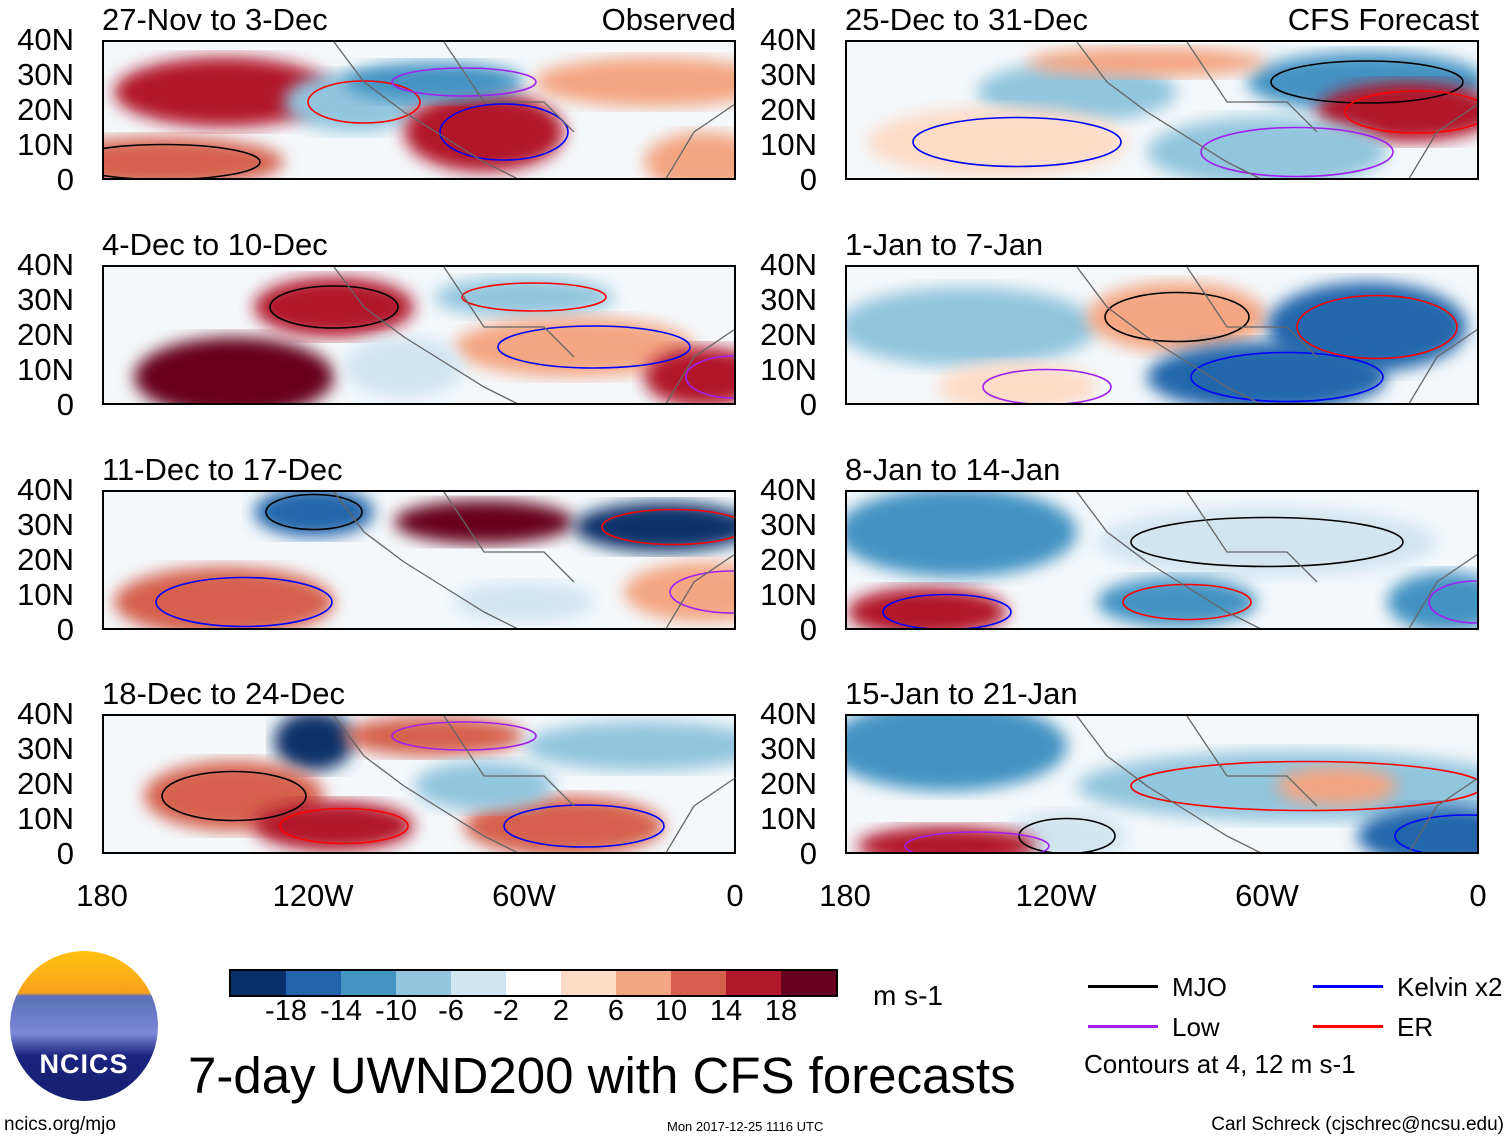  I want to click on panel-title: 8-Jan to 14-Jan, so click(953, 469).